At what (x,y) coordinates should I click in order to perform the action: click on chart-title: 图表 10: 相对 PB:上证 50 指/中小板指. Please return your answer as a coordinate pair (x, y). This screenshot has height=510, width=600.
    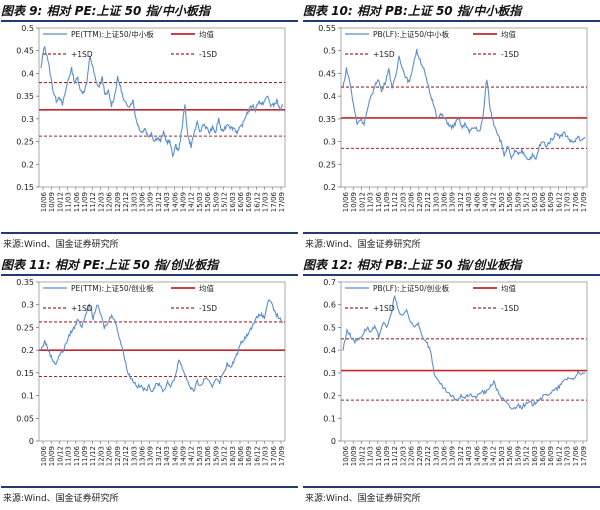
    Looking at the image, I should click on (451, 12).